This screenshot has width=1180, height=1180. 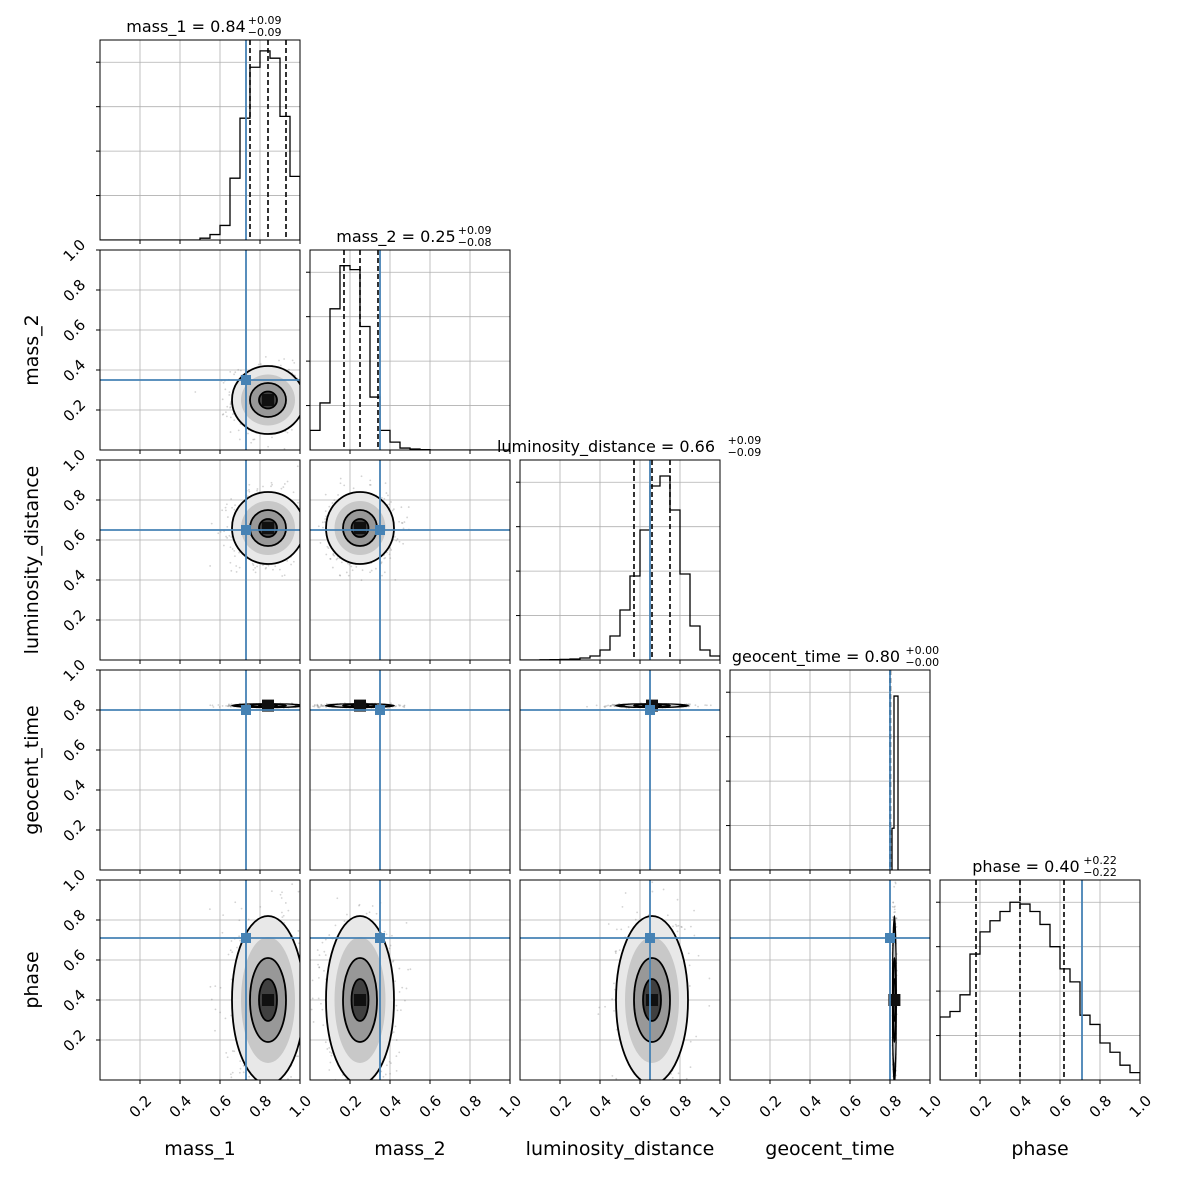 I want to click on title-mass_1: mass_1 = 0.84 +0.09−0.09, so click(x=203, y=26).